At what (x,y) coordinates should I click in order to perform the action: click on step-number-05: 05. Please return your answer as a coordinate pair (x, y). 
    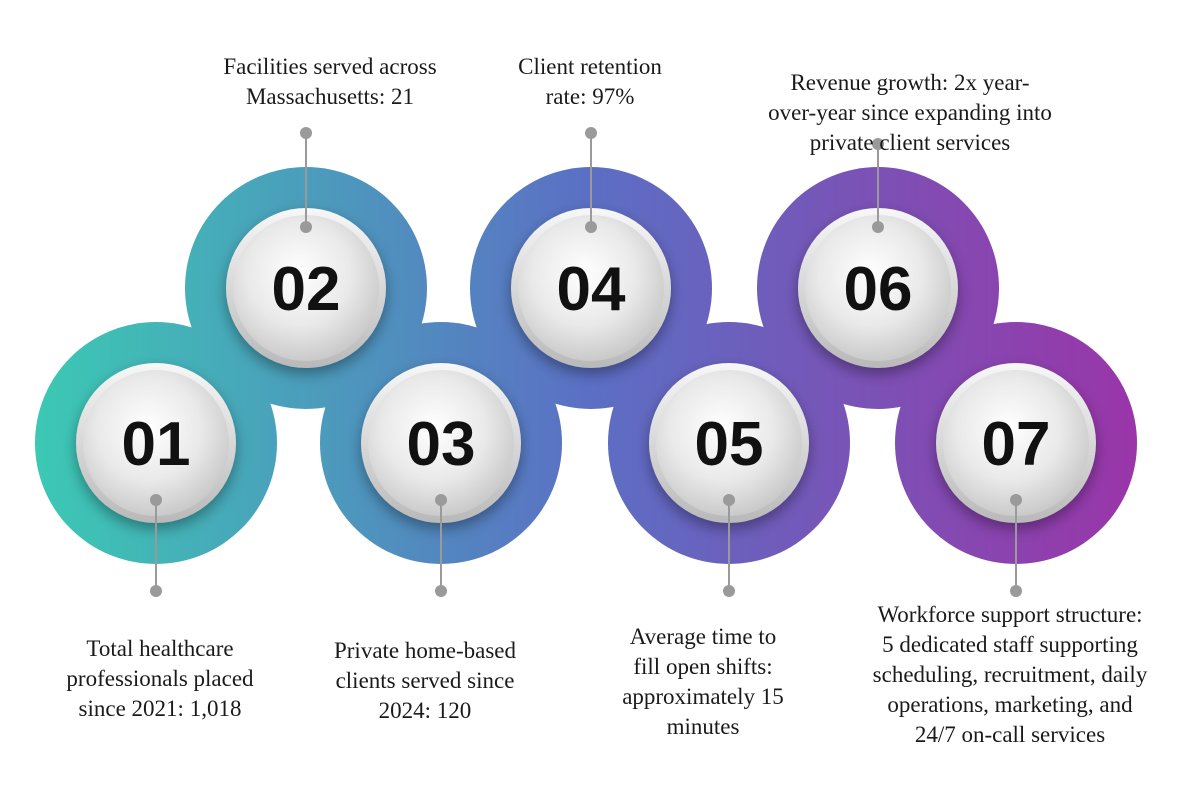
    Looking at the image, I should click on (729, 444).